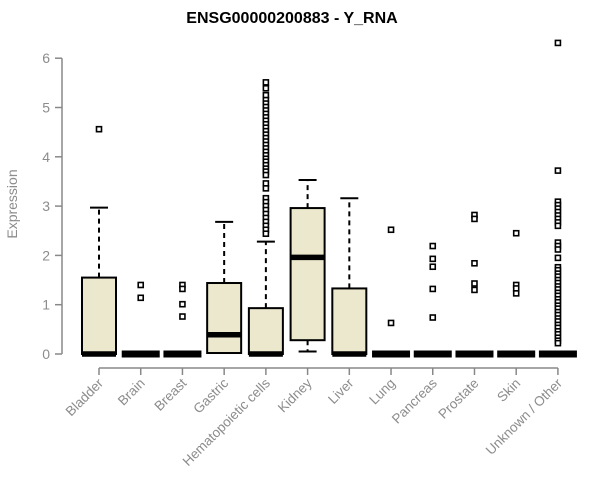  What do you see at coordinates (46, 58) in the screenshot?
I see `y-tick-label: 6` at bounding box center [46, 58].